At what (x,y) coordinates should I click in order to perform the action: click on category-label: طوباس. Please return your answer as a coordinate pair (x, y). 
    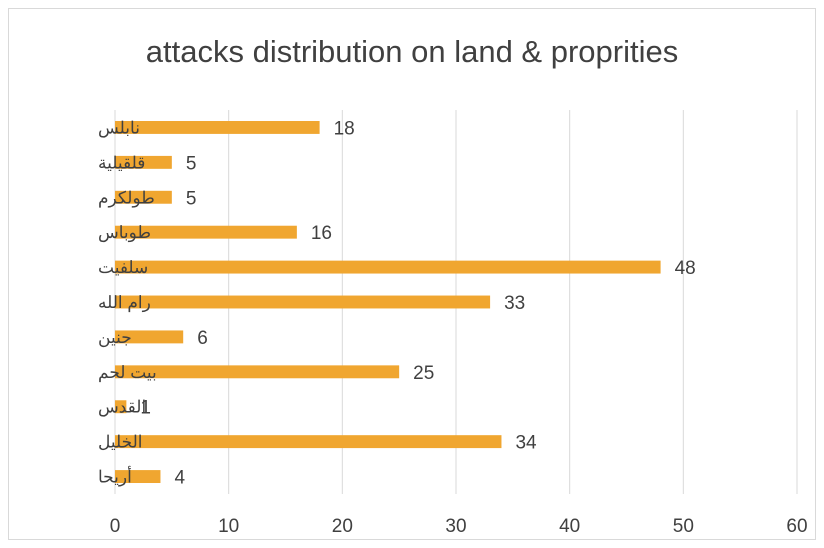
    Looking at the image, I should click on (124, 233).